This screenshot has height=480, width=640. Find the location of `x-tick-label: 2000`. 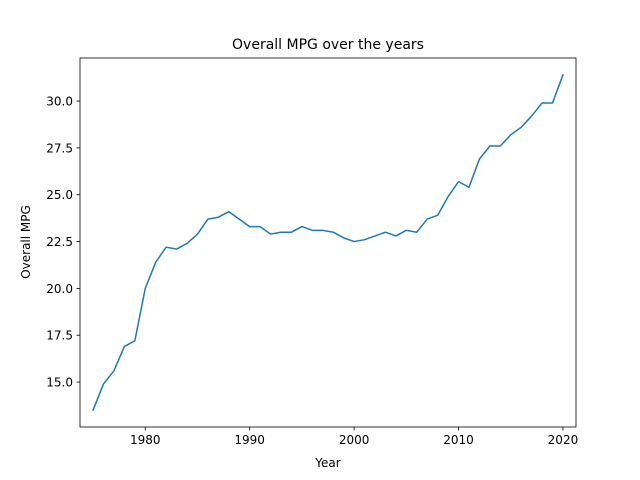

x-tick-label: 2000 is located at coordinates (354, 440).